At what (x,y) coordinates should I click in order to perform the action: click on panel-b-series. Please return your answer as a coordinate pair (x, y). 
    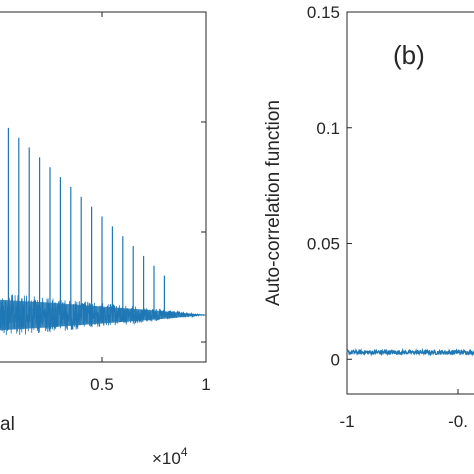
    Looking at the image, I should click on (410, 352).